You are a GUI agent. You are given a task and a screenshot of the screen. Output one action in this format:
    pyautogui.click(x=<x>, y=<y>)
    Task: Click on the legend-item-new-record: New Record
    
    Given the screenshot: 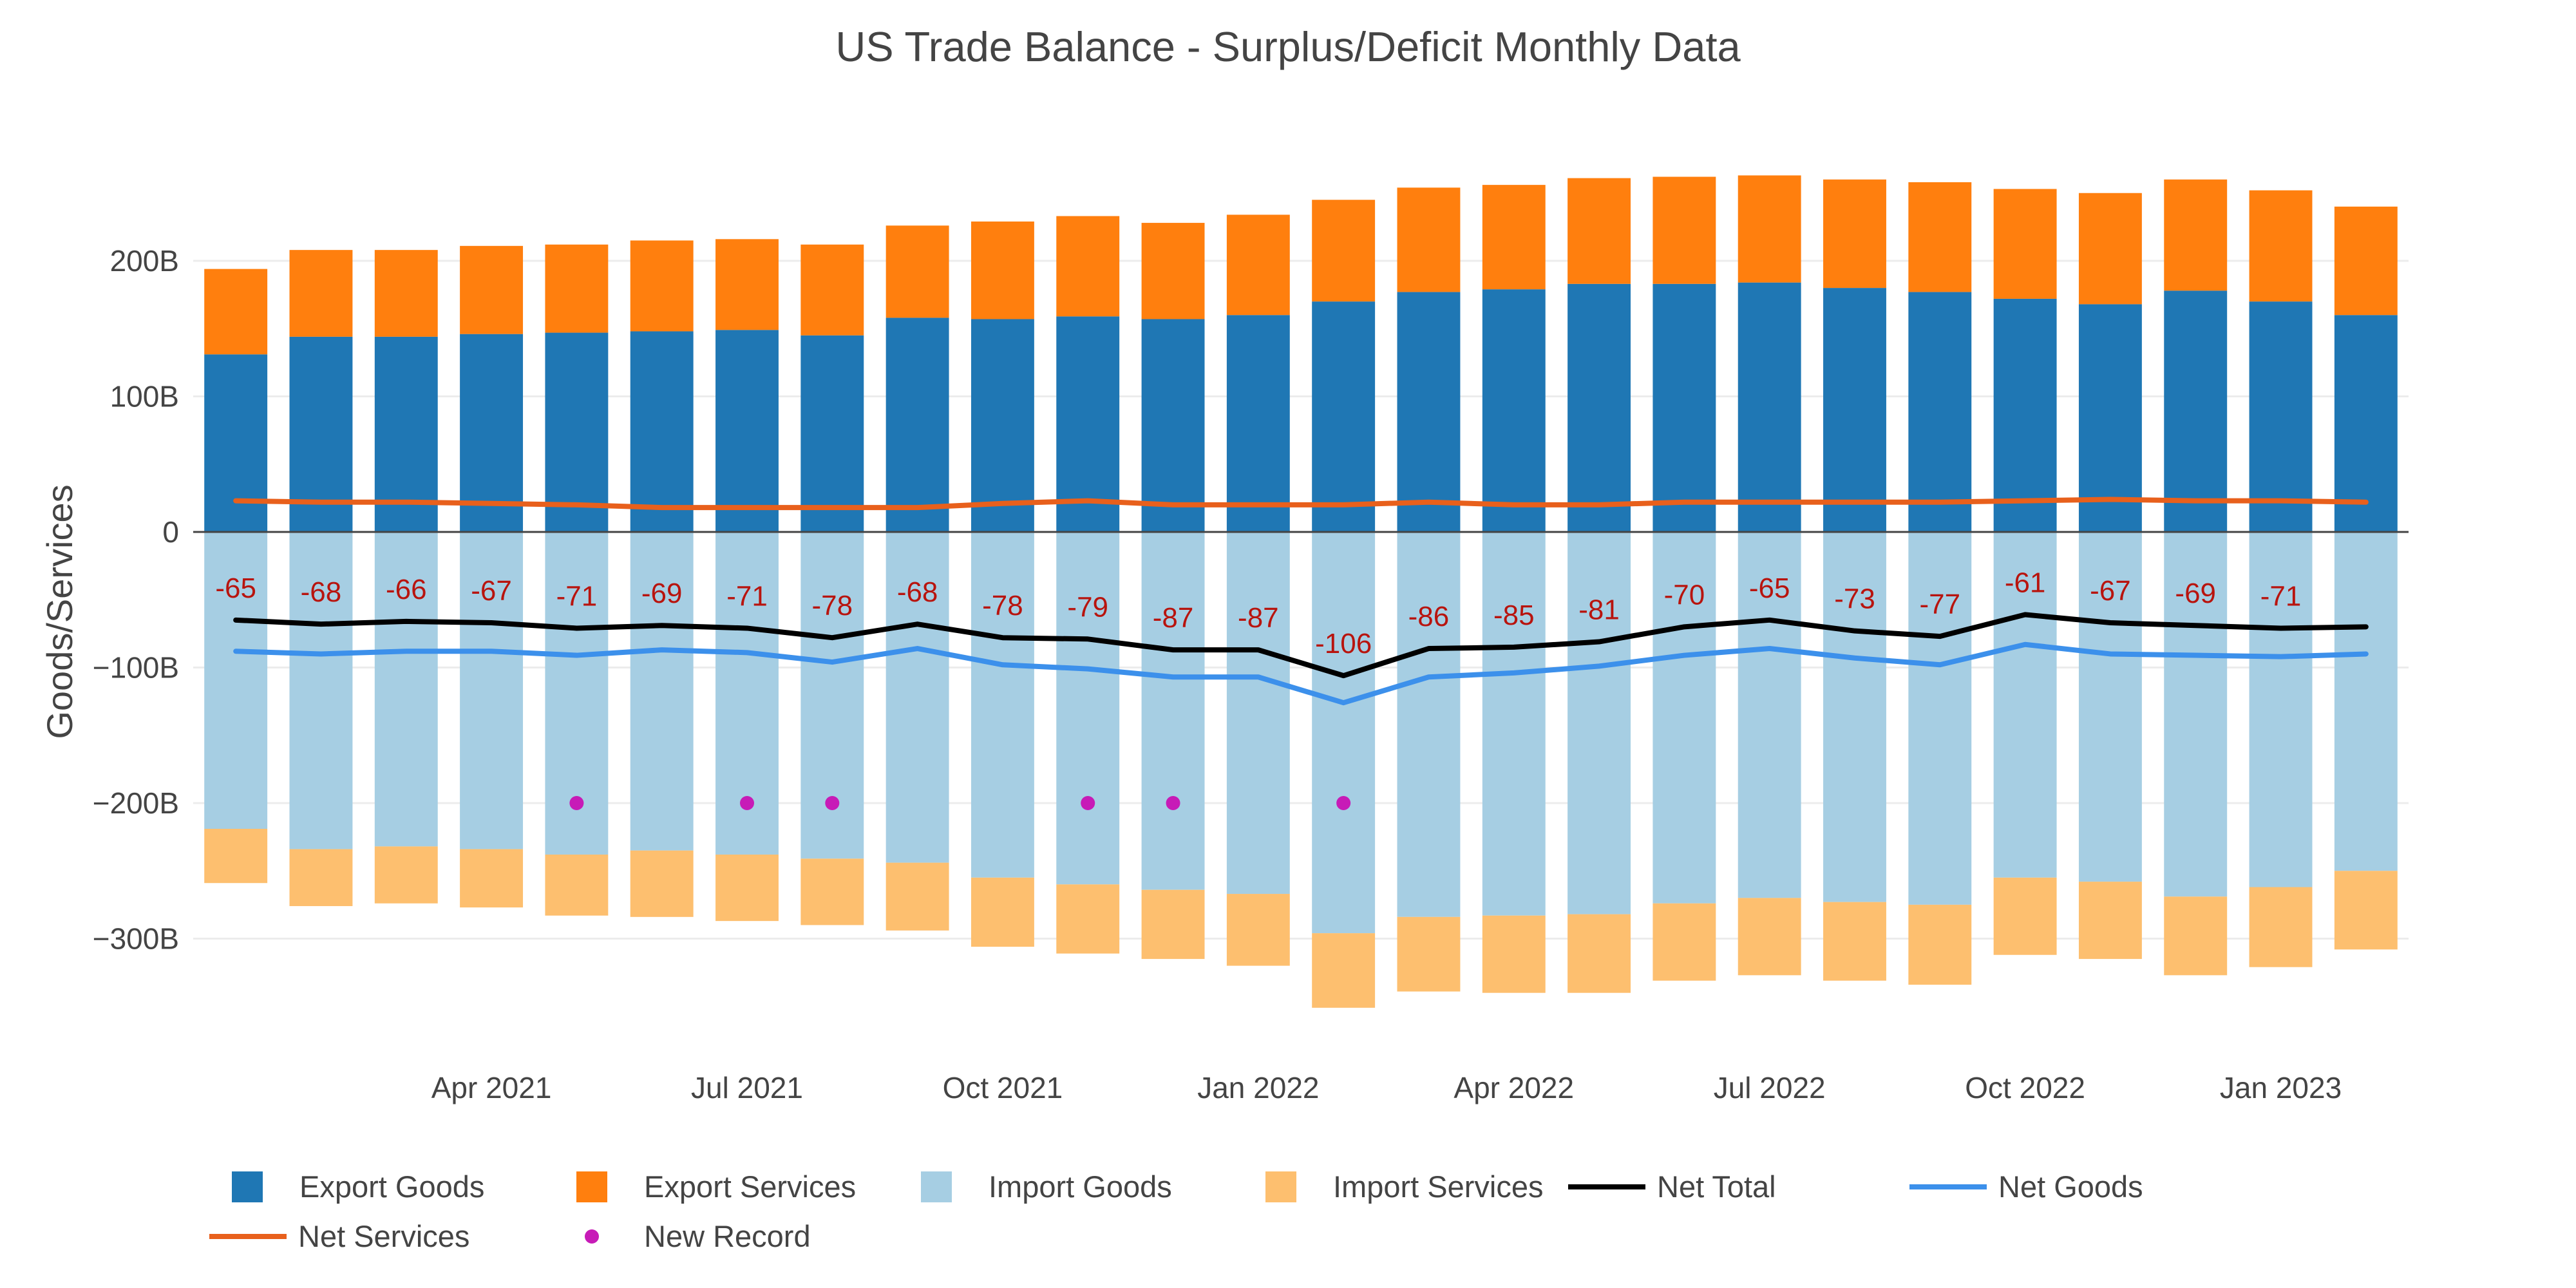 What is the action you would take?
    pyautogui.click(x=698, y=1236)
    